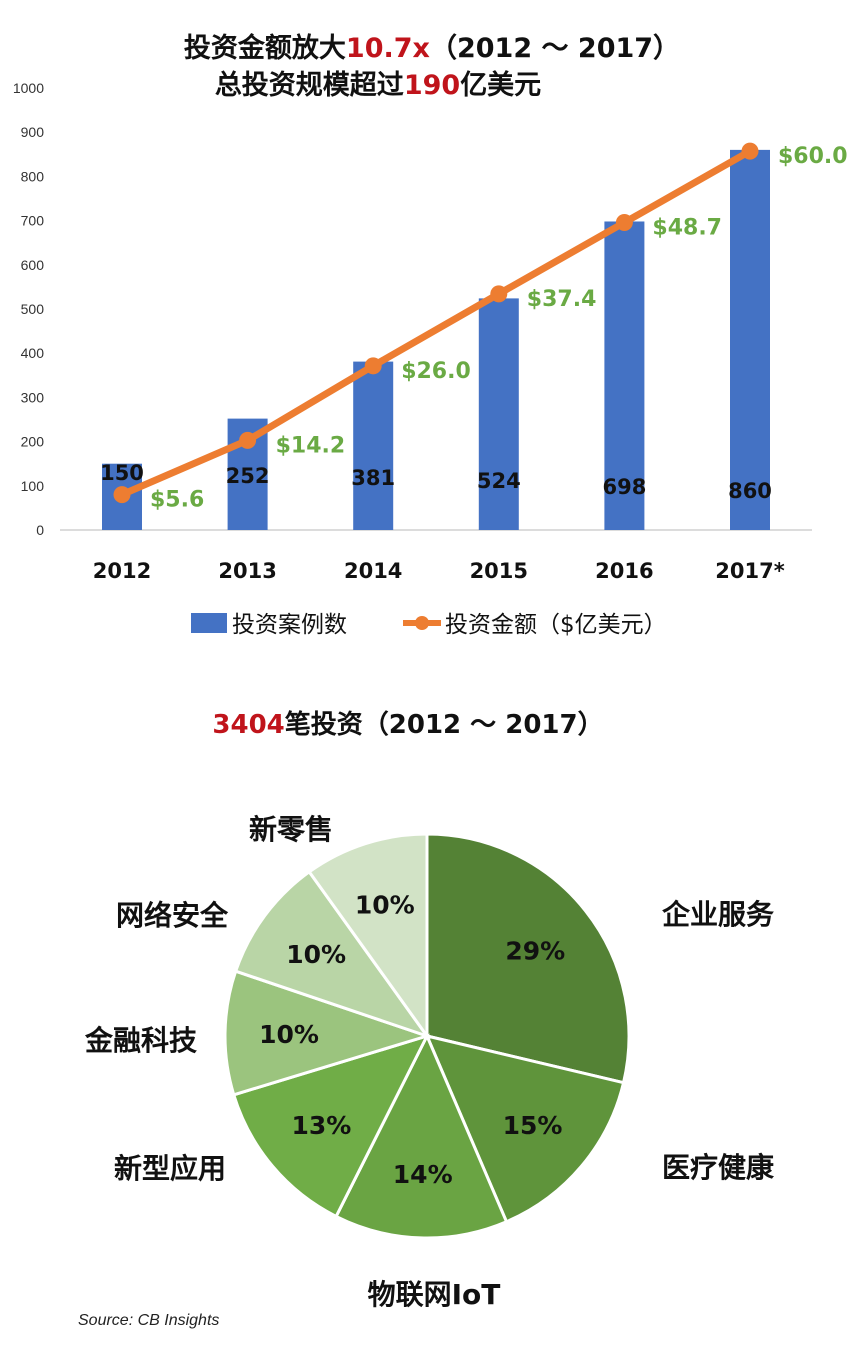  I want to click on x-tick-label: 2016, so click(624, 571).